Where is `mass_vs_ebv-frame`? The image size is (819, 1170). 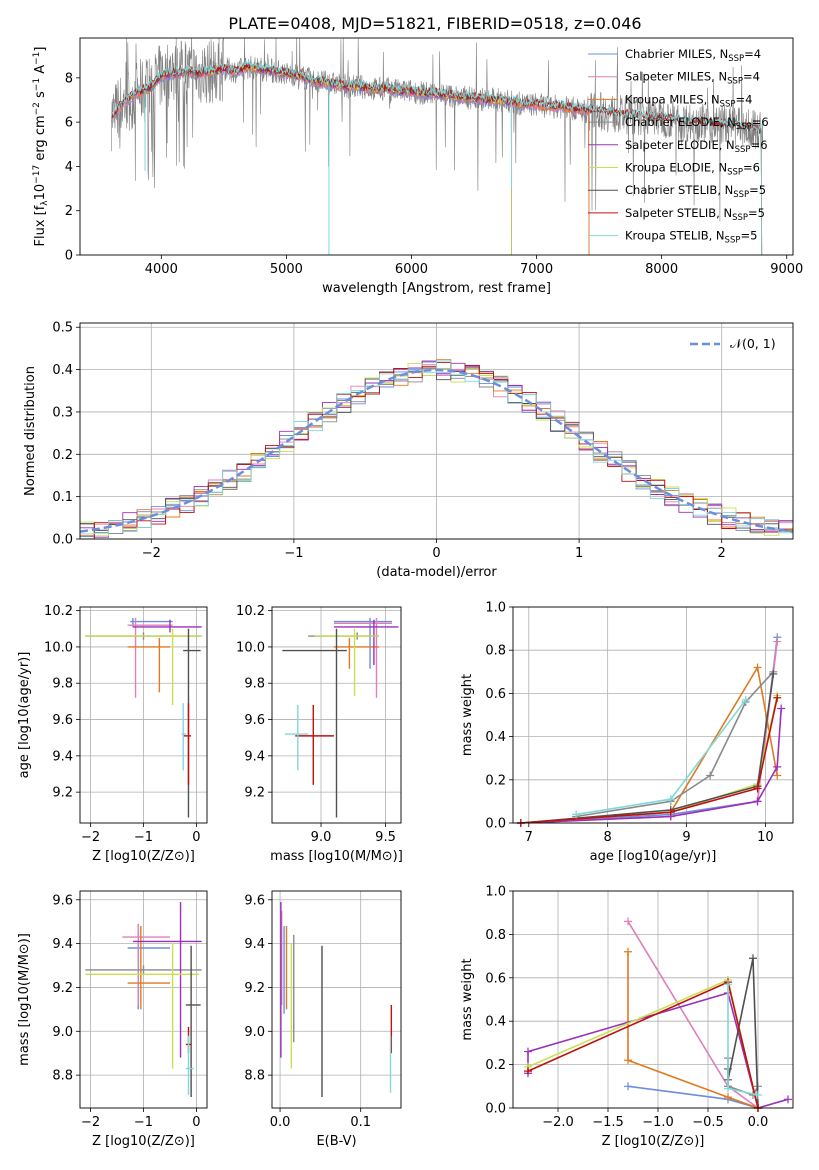 mass_vs_ebv-frame is located at coordinates (336, 999).